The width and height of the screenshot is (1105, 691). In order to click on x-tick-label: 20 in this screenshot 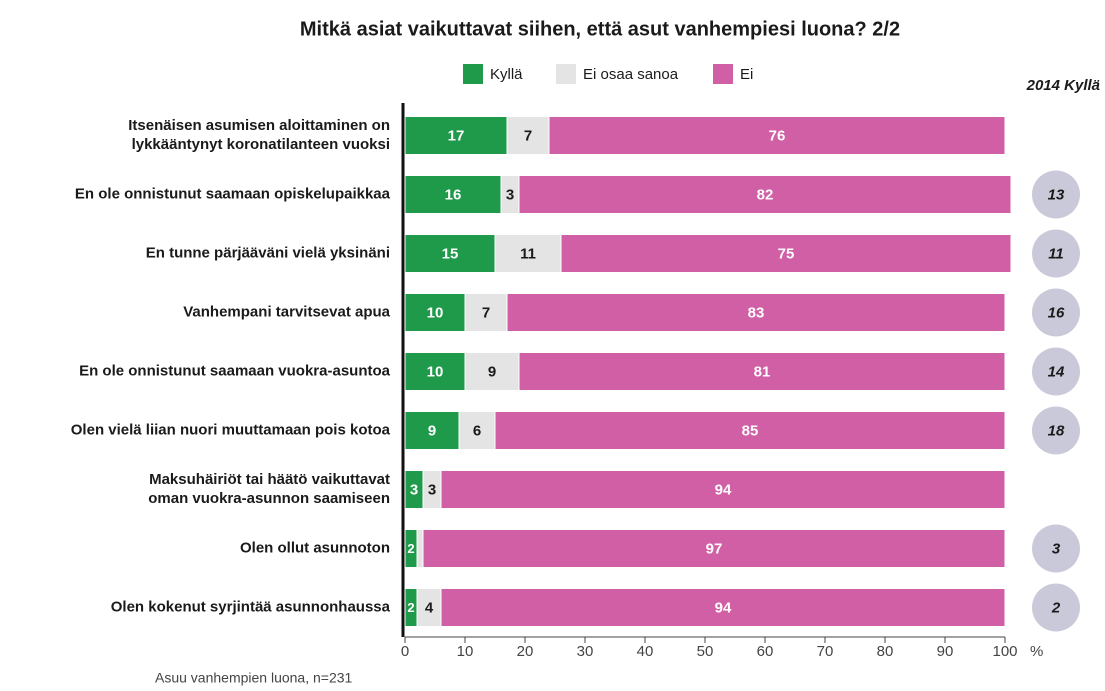, I will do `click(525, 651)`.